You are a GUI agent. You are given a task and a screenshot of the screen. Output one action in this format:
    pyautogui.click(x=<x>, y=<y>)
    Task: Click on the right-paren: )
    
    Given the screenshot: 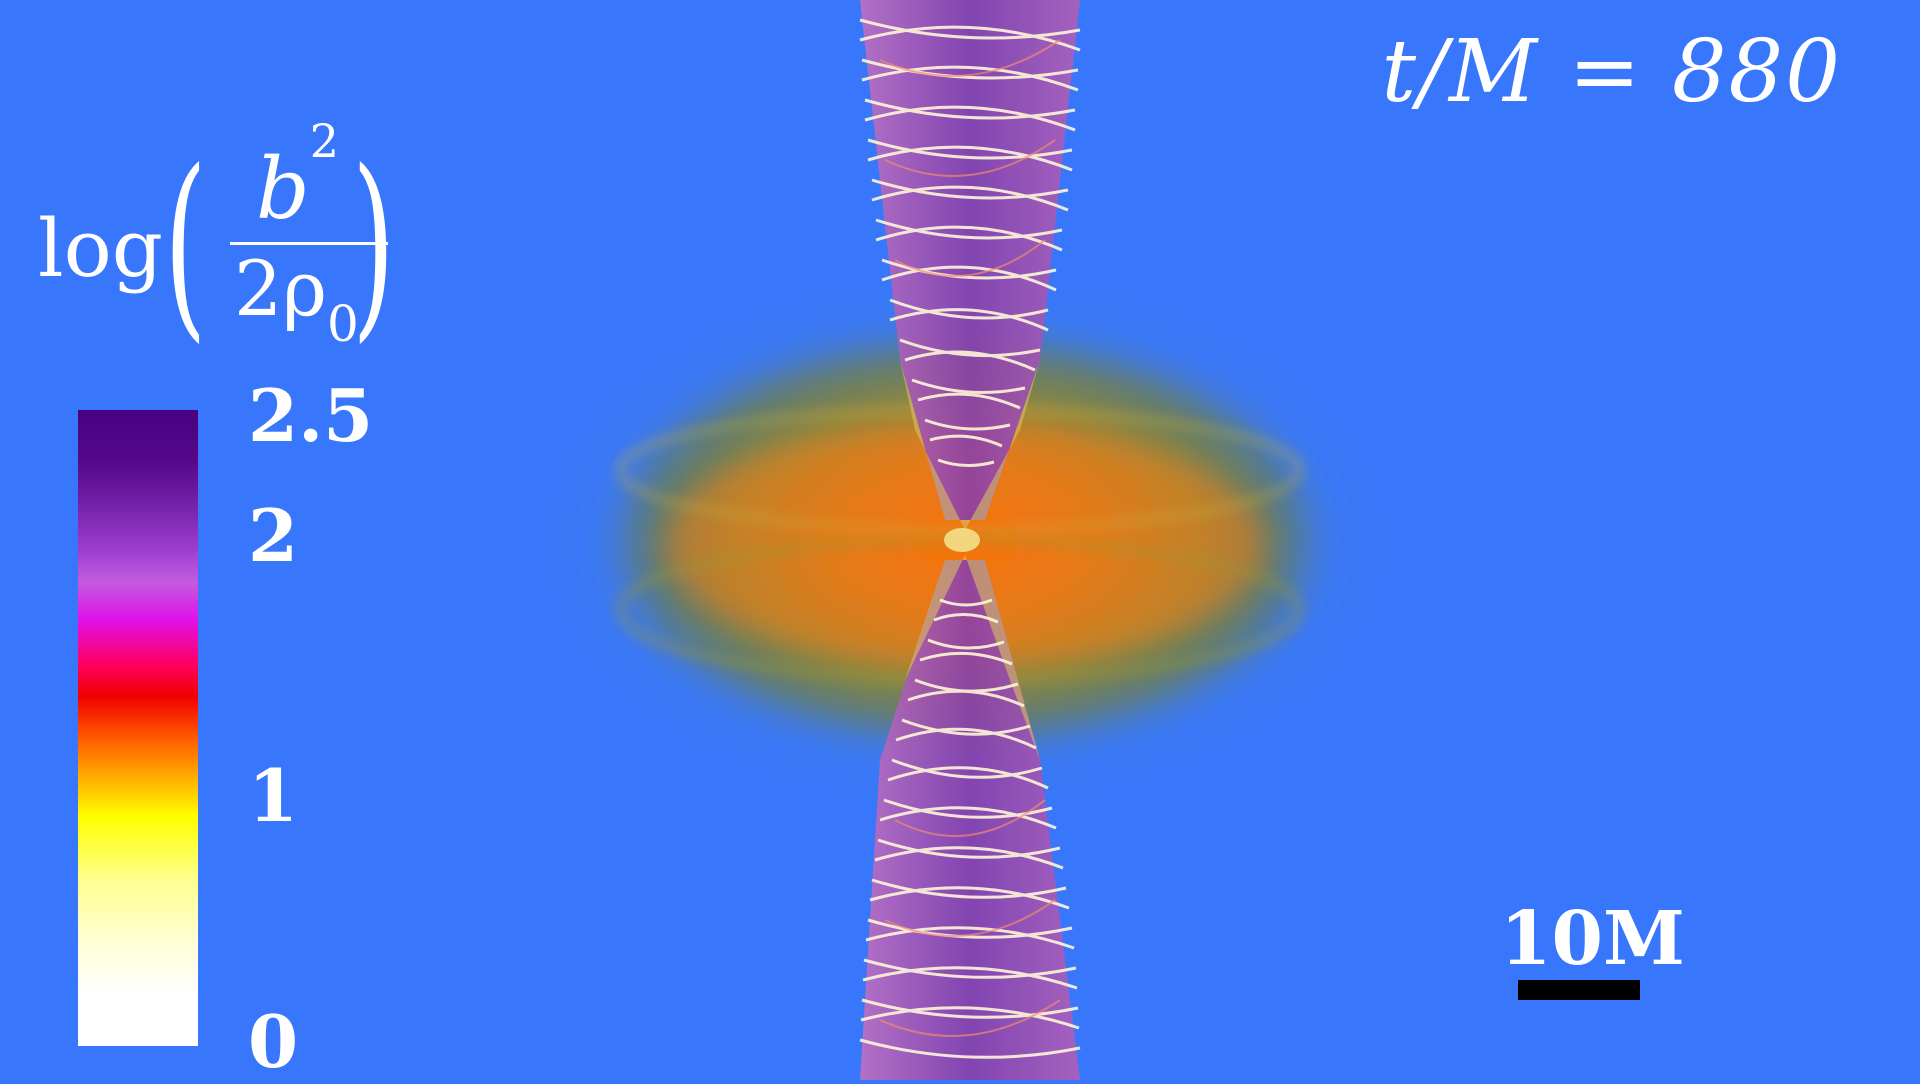 What is the action you would take?
    pyautogui.click(x=373, y=244)
    